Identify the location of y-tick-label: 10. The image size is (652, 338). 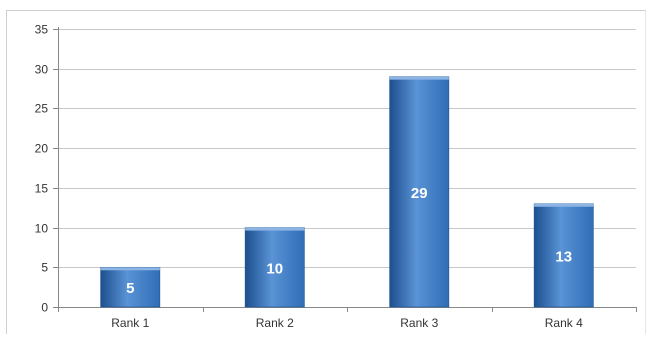
(42, 229).